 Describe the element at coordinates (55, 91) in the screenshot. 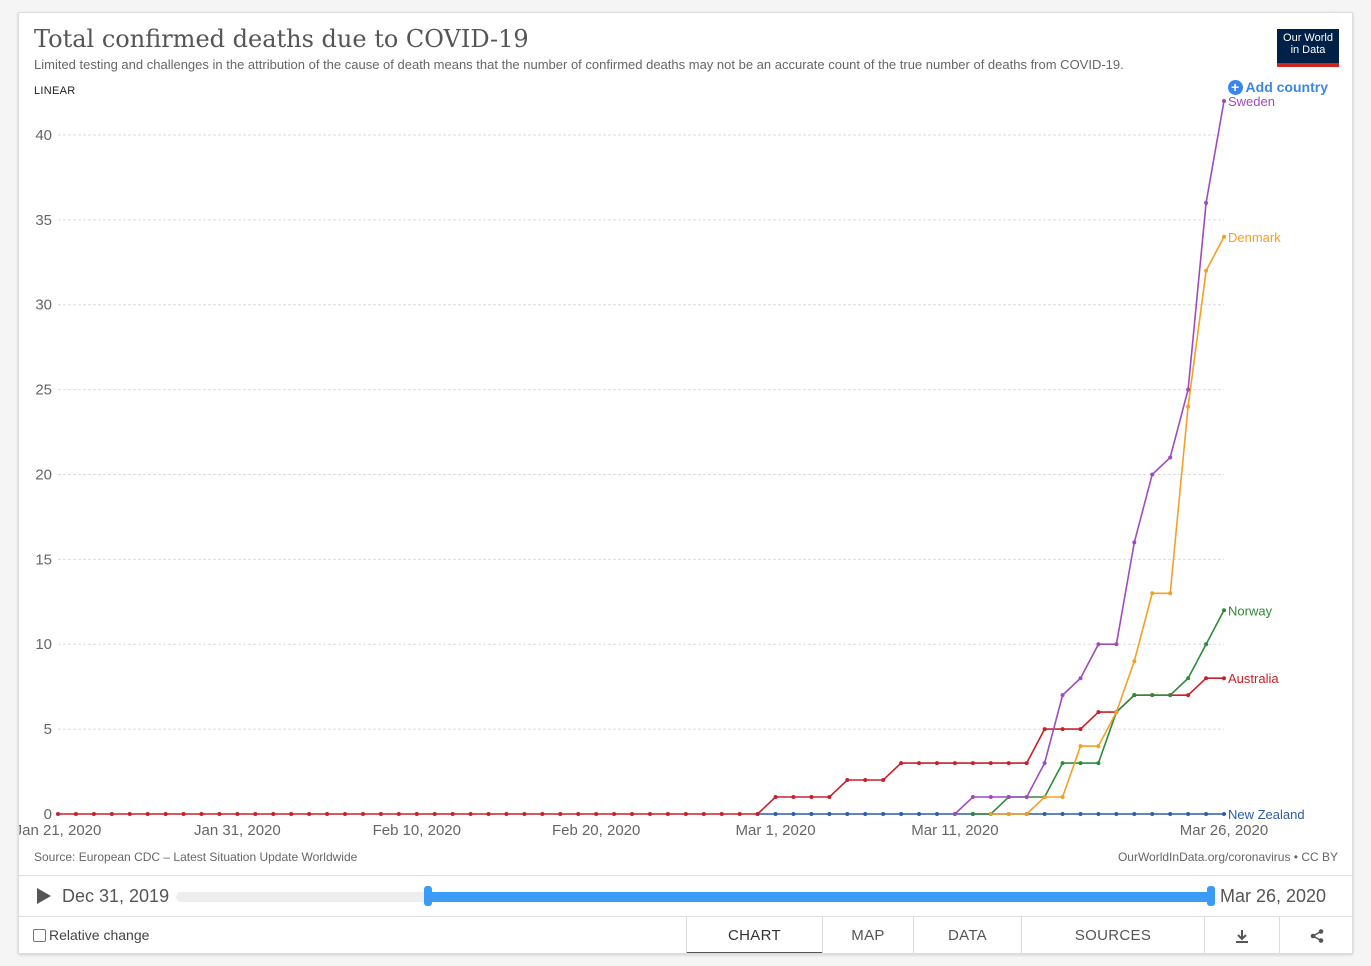

I see `scale-toggle: LINEAR` at that location.